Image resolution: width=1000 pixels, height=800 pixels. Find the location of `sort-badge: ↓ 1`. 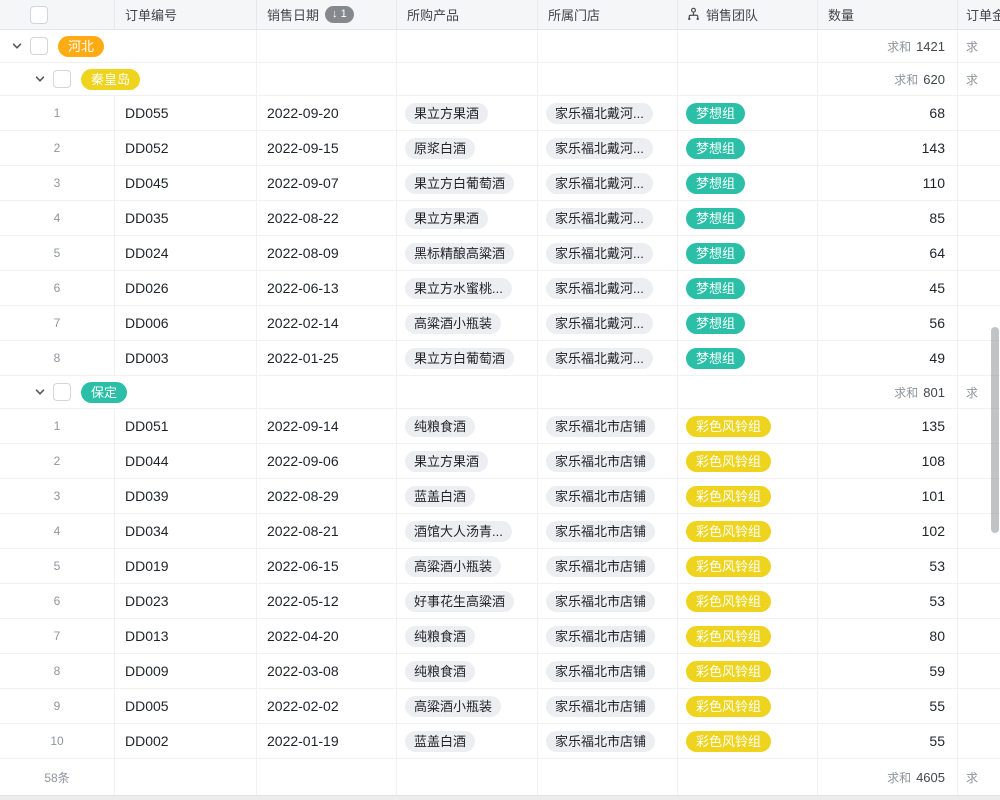

sort-badge: ↓ 1 is located at coordinates (339, 14).